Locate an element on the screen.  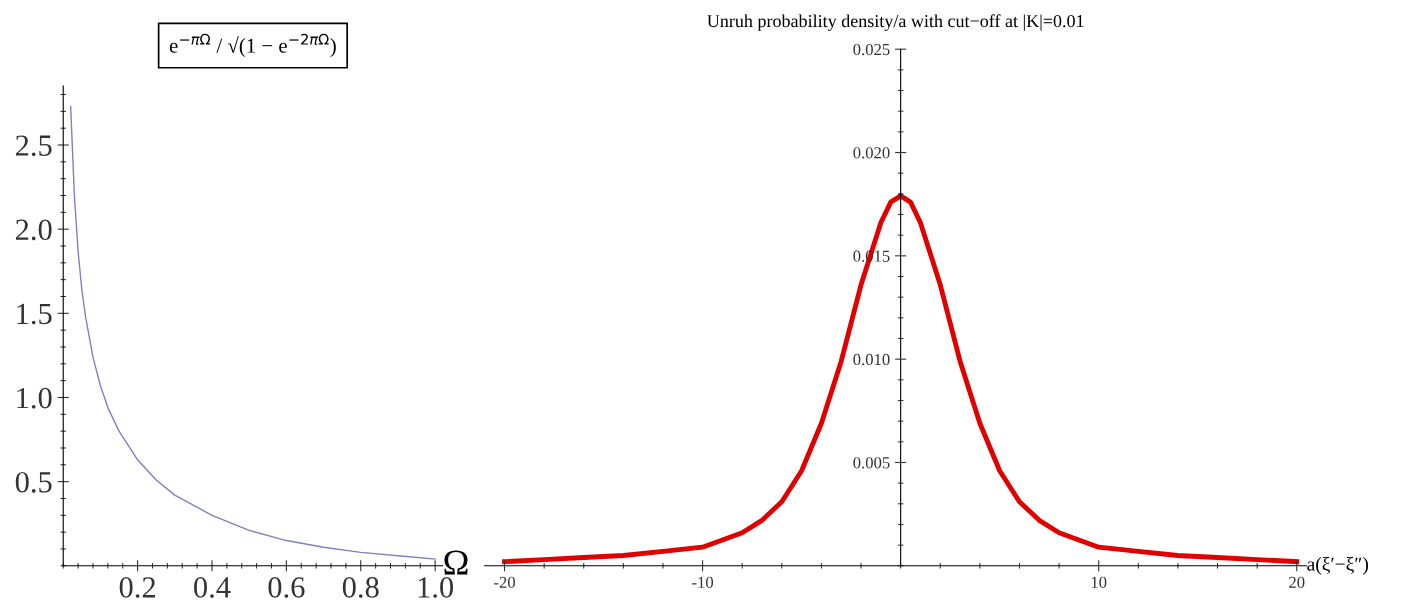
x-axis-title: a(ξ′−ξ″) is located at coordinates (1338, 565).